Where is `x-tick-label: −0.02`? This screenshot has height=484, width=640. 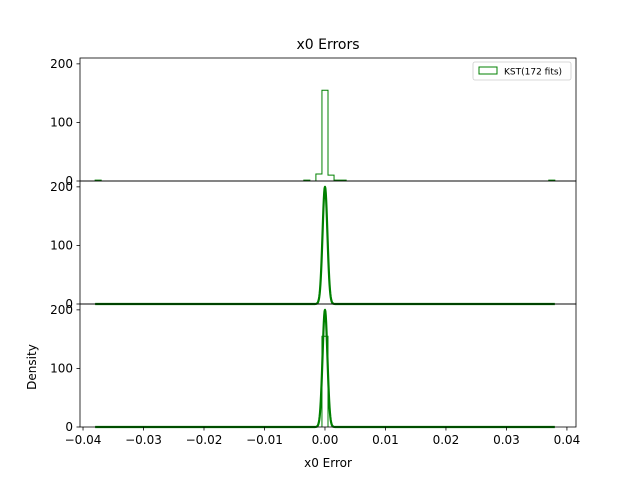
x-tick-label: −0.02 is located at coordinates (204, 440).